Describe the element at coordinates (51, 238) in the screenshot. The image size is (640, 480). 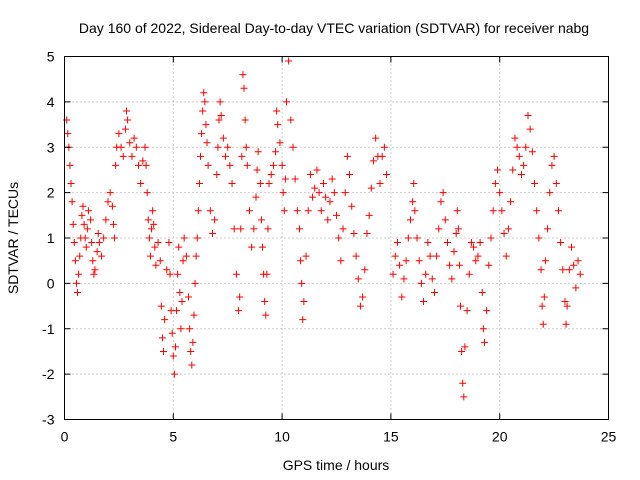
I see `y-tick-label: 1` at that location.